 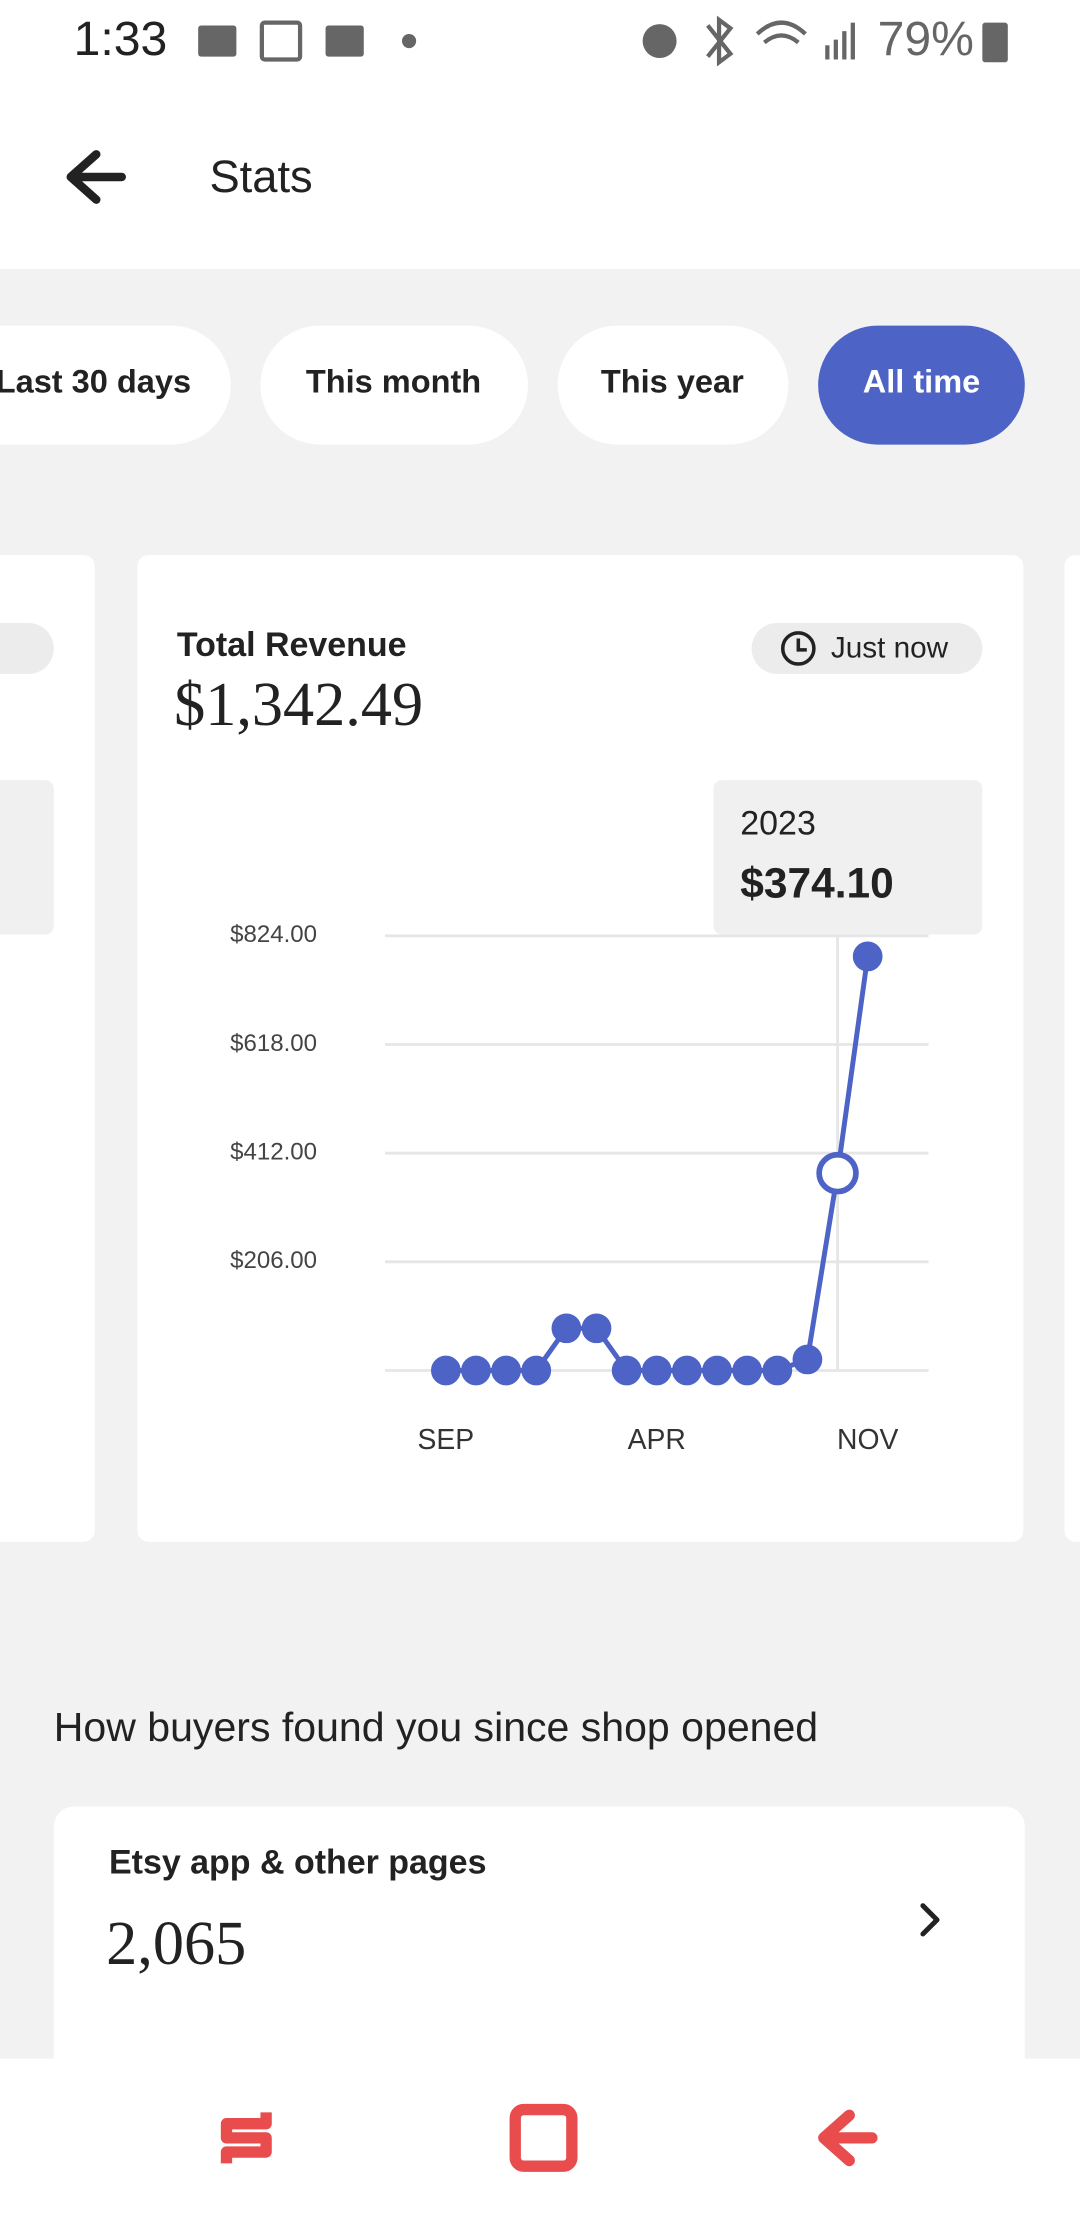 I want to click on previous-card-badge, so click(x=27, y=648).